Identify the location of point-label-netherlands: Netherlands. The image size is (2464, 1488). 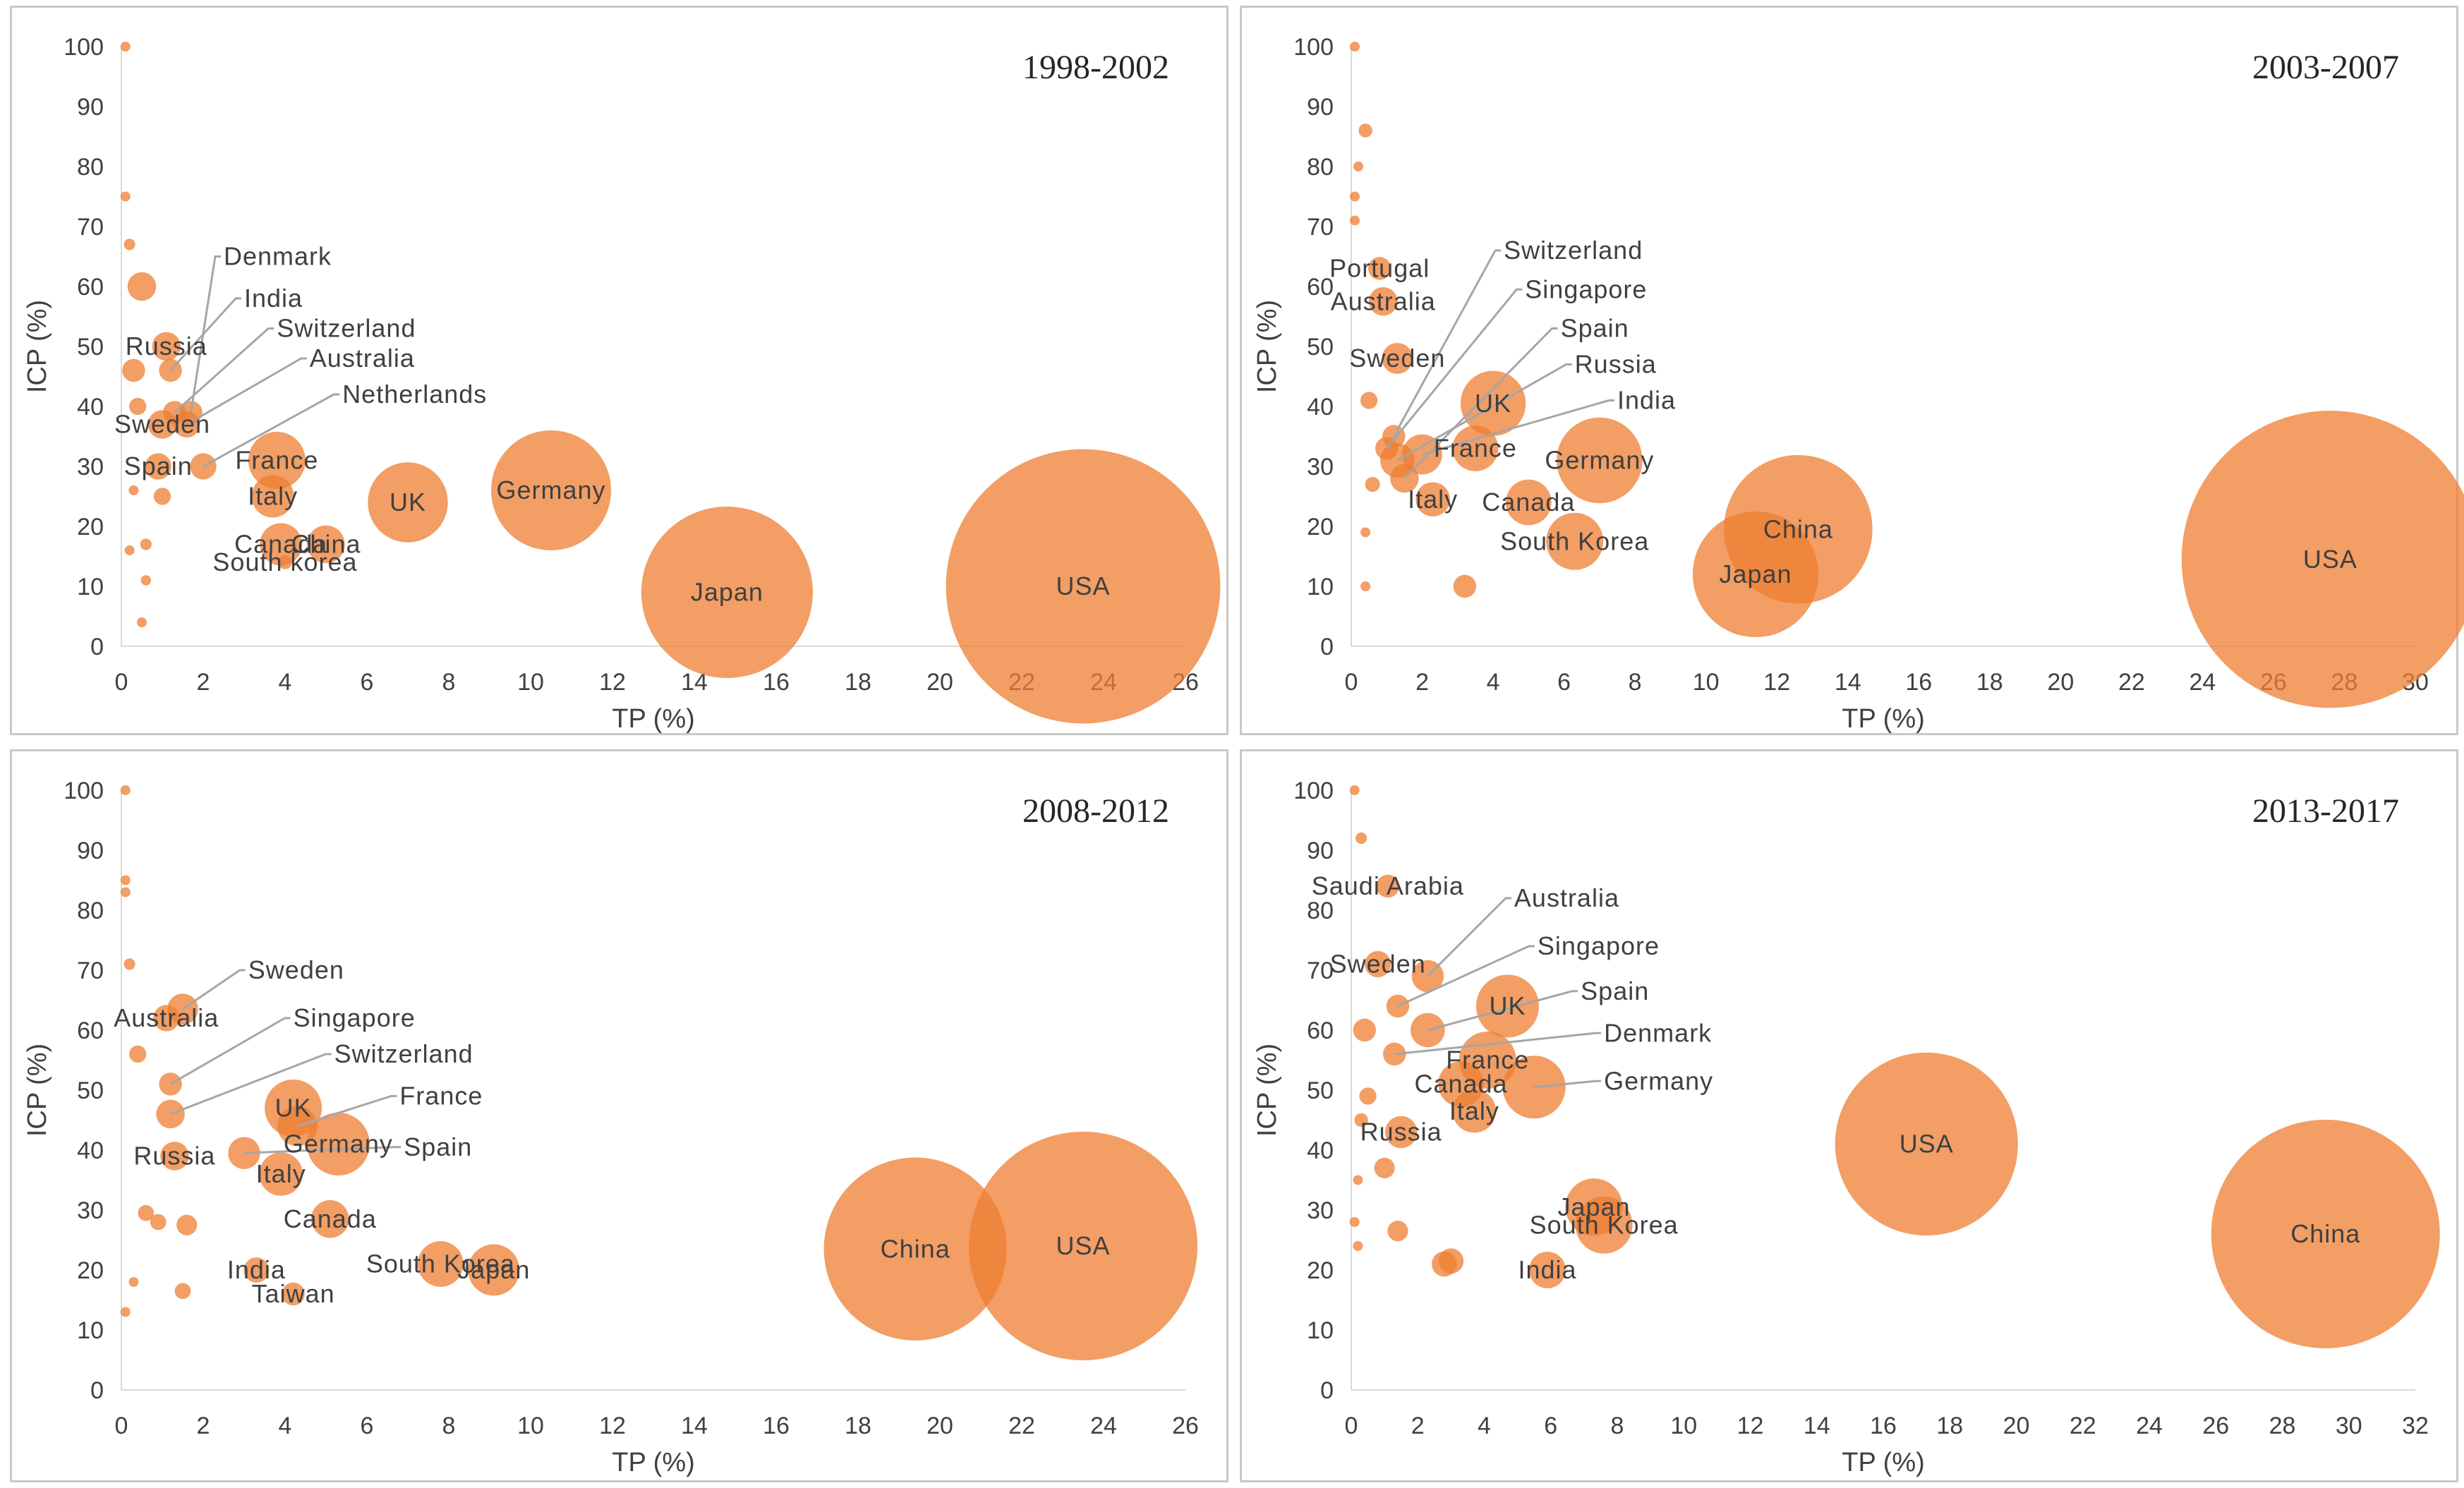
(414, 395).